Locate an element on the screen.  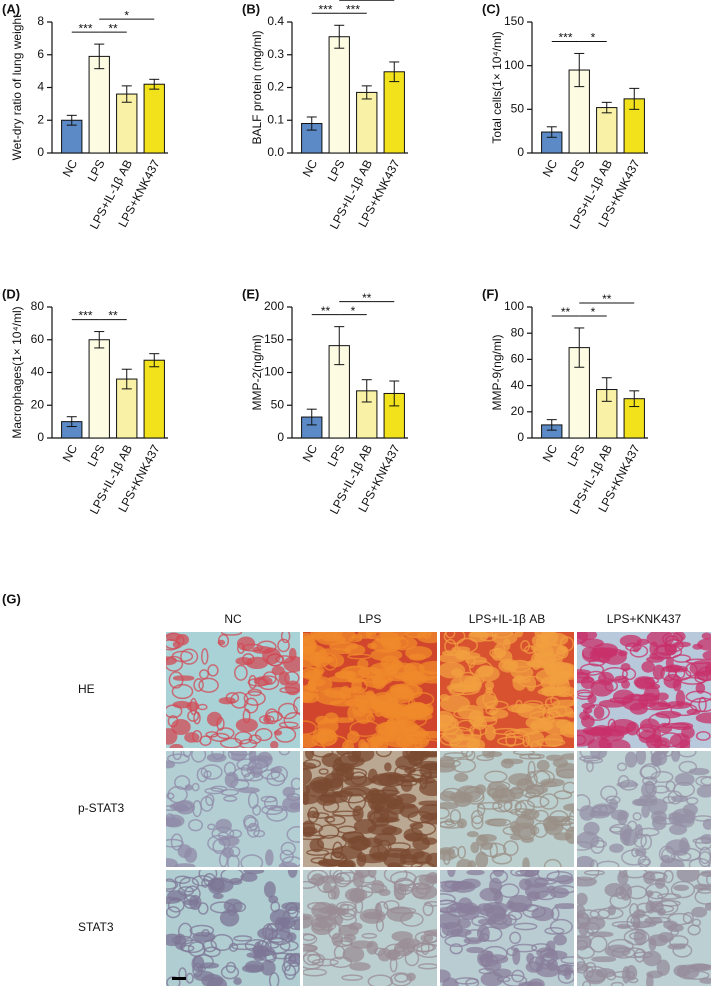
y-axis-label: MMP-9(ng/ml) is located at coordinates (497, 372).